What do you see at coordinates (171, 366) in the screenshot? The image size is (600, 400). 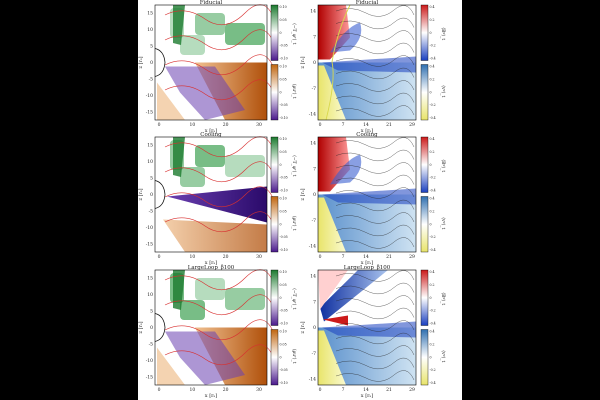 I see `orange-flux-region` at bounding box center [171, 366].